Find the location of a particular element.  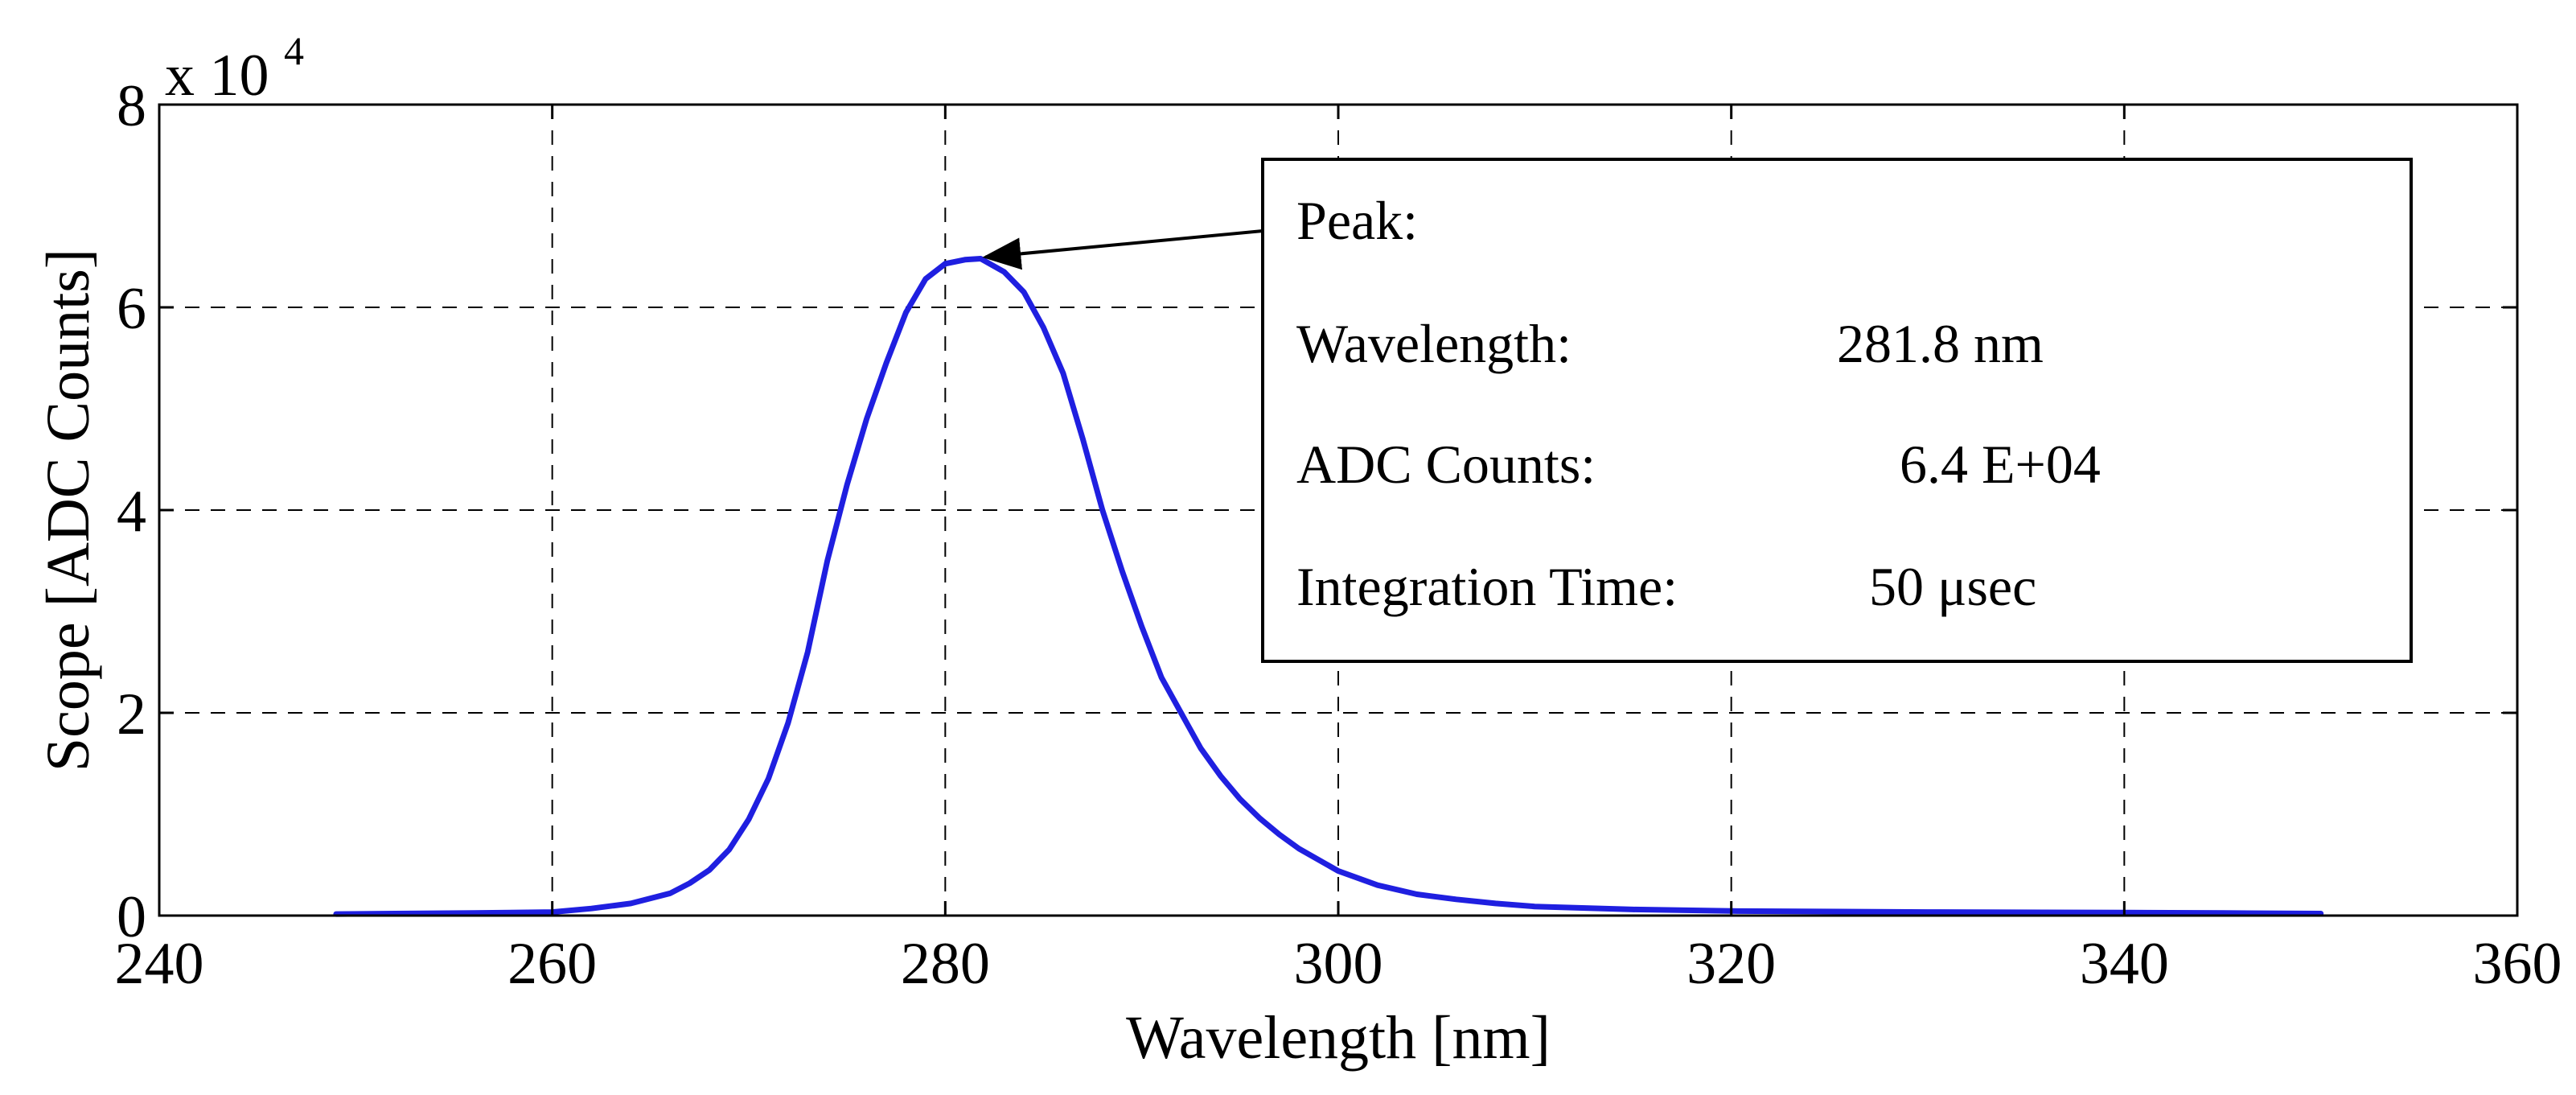

y-axis-label: Scope [ADC Counts] is located at coordinates (68, 510).